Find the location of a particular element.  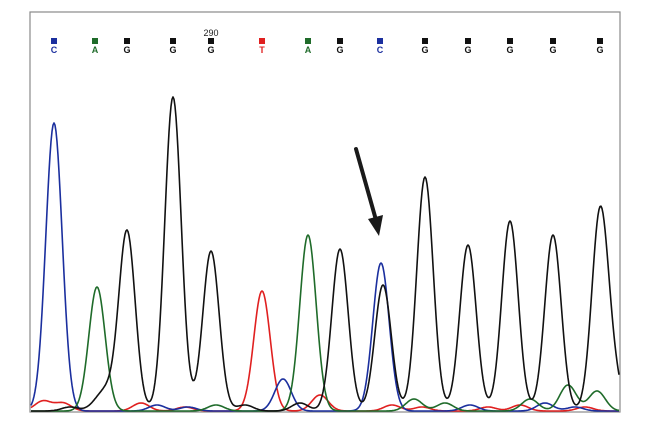

arrow-annotation is located at coordinates (368, 191).